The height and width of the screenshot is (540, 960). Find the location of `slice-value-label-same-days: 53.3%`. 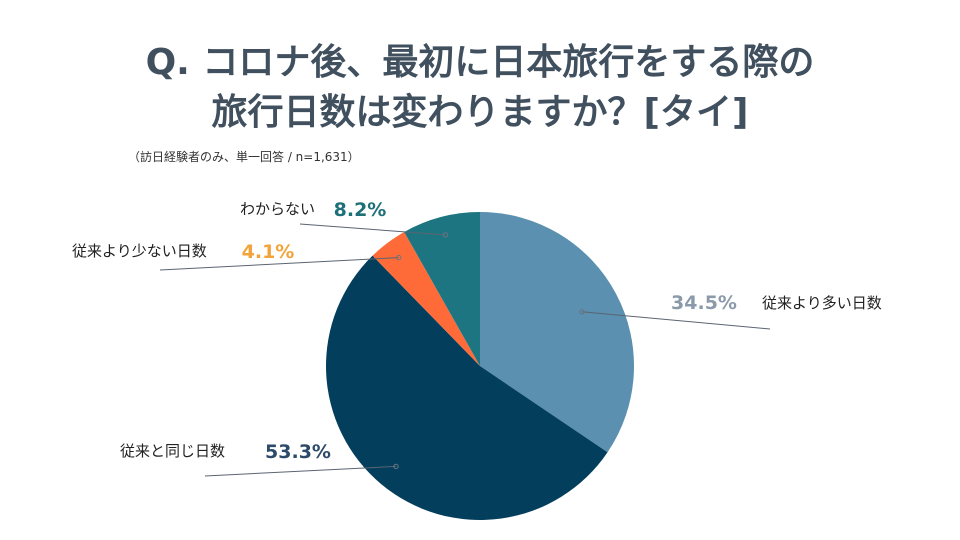

slice-value-label-same-days: 53.3% is located at coordinates (298, 452).